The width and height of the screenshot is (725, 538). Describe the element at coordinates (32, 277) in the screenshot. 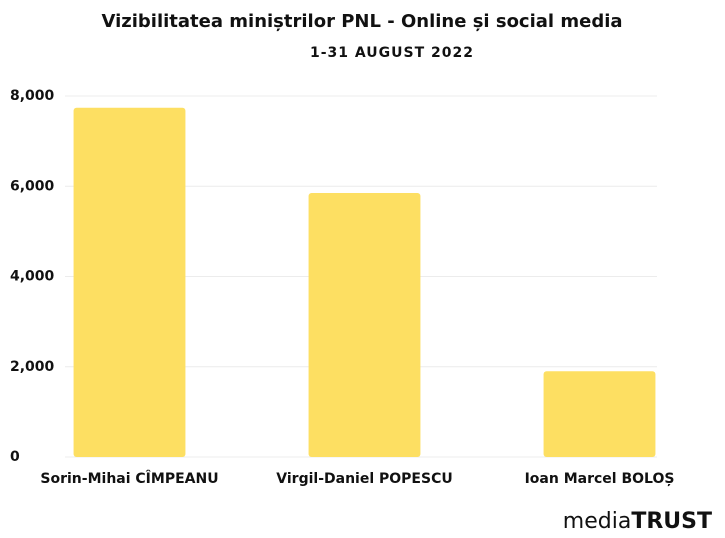

I see `y-tick-label: 4,000` at that location.